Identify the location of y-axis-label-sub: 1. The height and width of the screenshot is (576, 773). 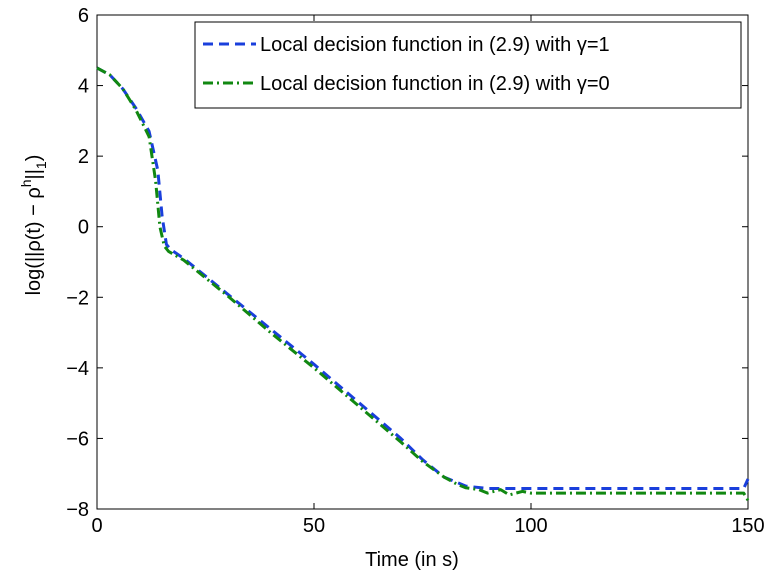
(41, 165).